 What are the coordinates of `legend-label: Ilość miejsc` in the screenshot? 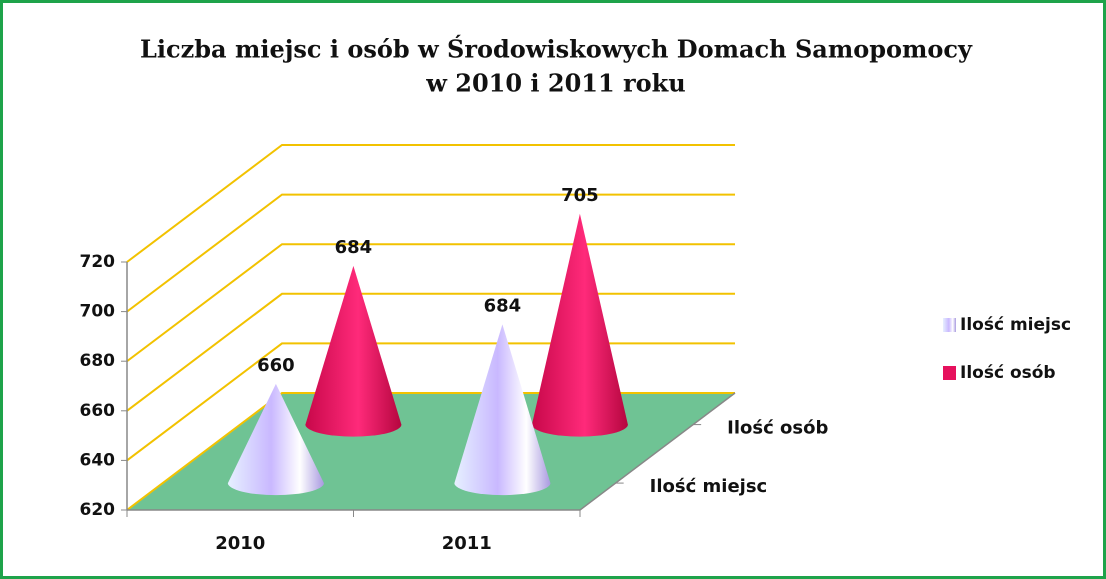 It's located at (1015, 325).